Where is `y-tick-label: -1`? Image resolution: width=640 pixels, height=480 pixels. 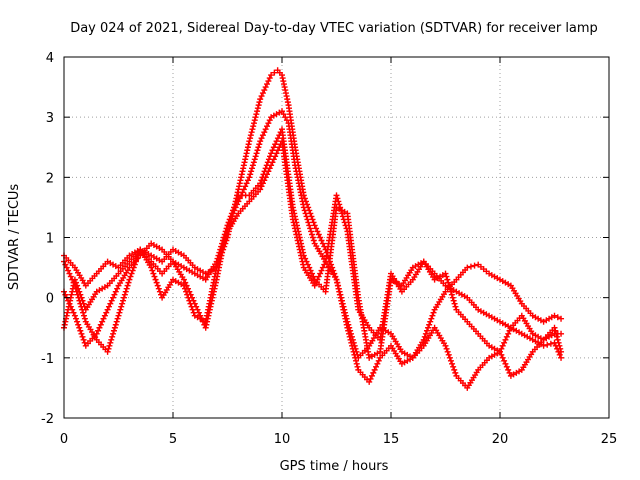 y-tick-label: -1 is located at coordinates (47, 359).